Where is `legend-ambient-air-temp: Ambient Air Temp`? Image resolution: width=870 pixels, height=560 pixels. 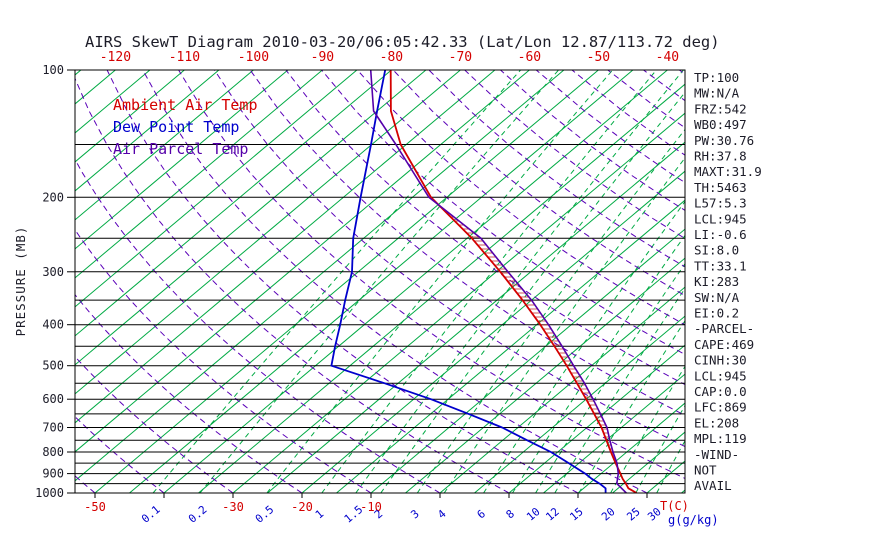 legend-ambient-air-temp: Ambient Air Temp is located at coordinates (185, 105).